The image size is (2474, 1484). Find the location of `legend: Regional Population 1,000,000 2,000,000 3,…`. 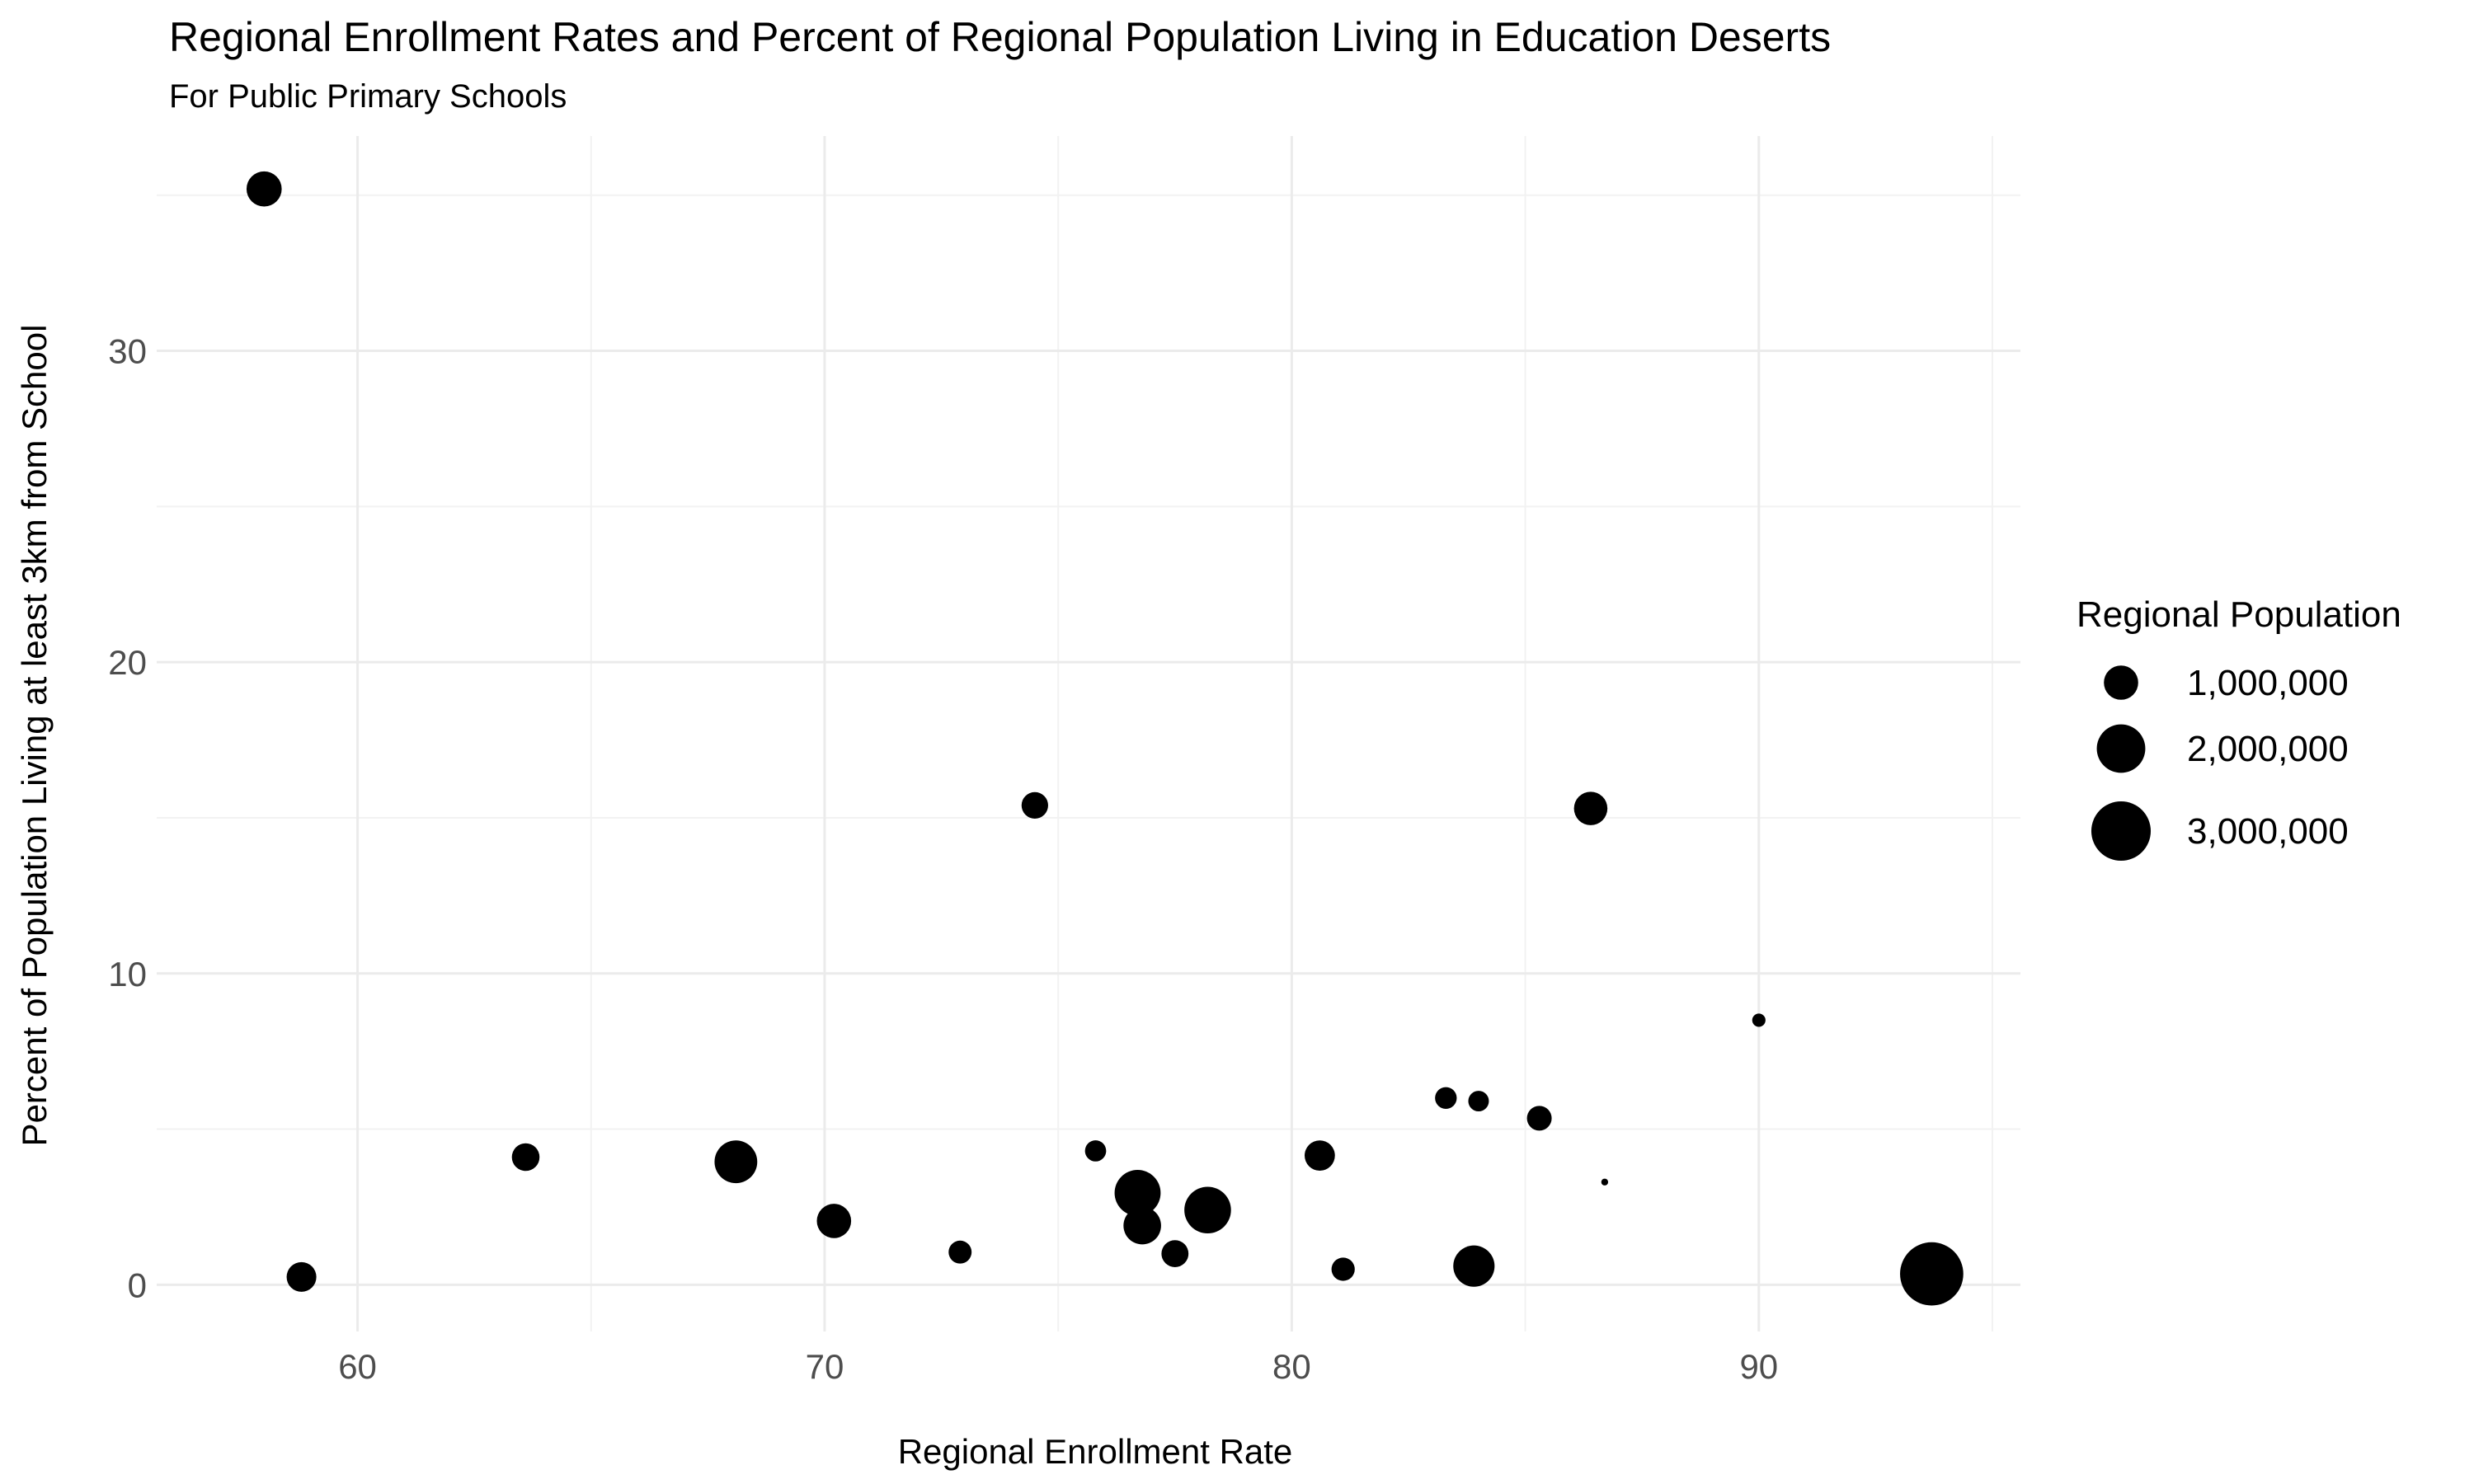

legend: Regional Population 1,000,000 2,000,000 3,… is located at coordinates (2239, 728).